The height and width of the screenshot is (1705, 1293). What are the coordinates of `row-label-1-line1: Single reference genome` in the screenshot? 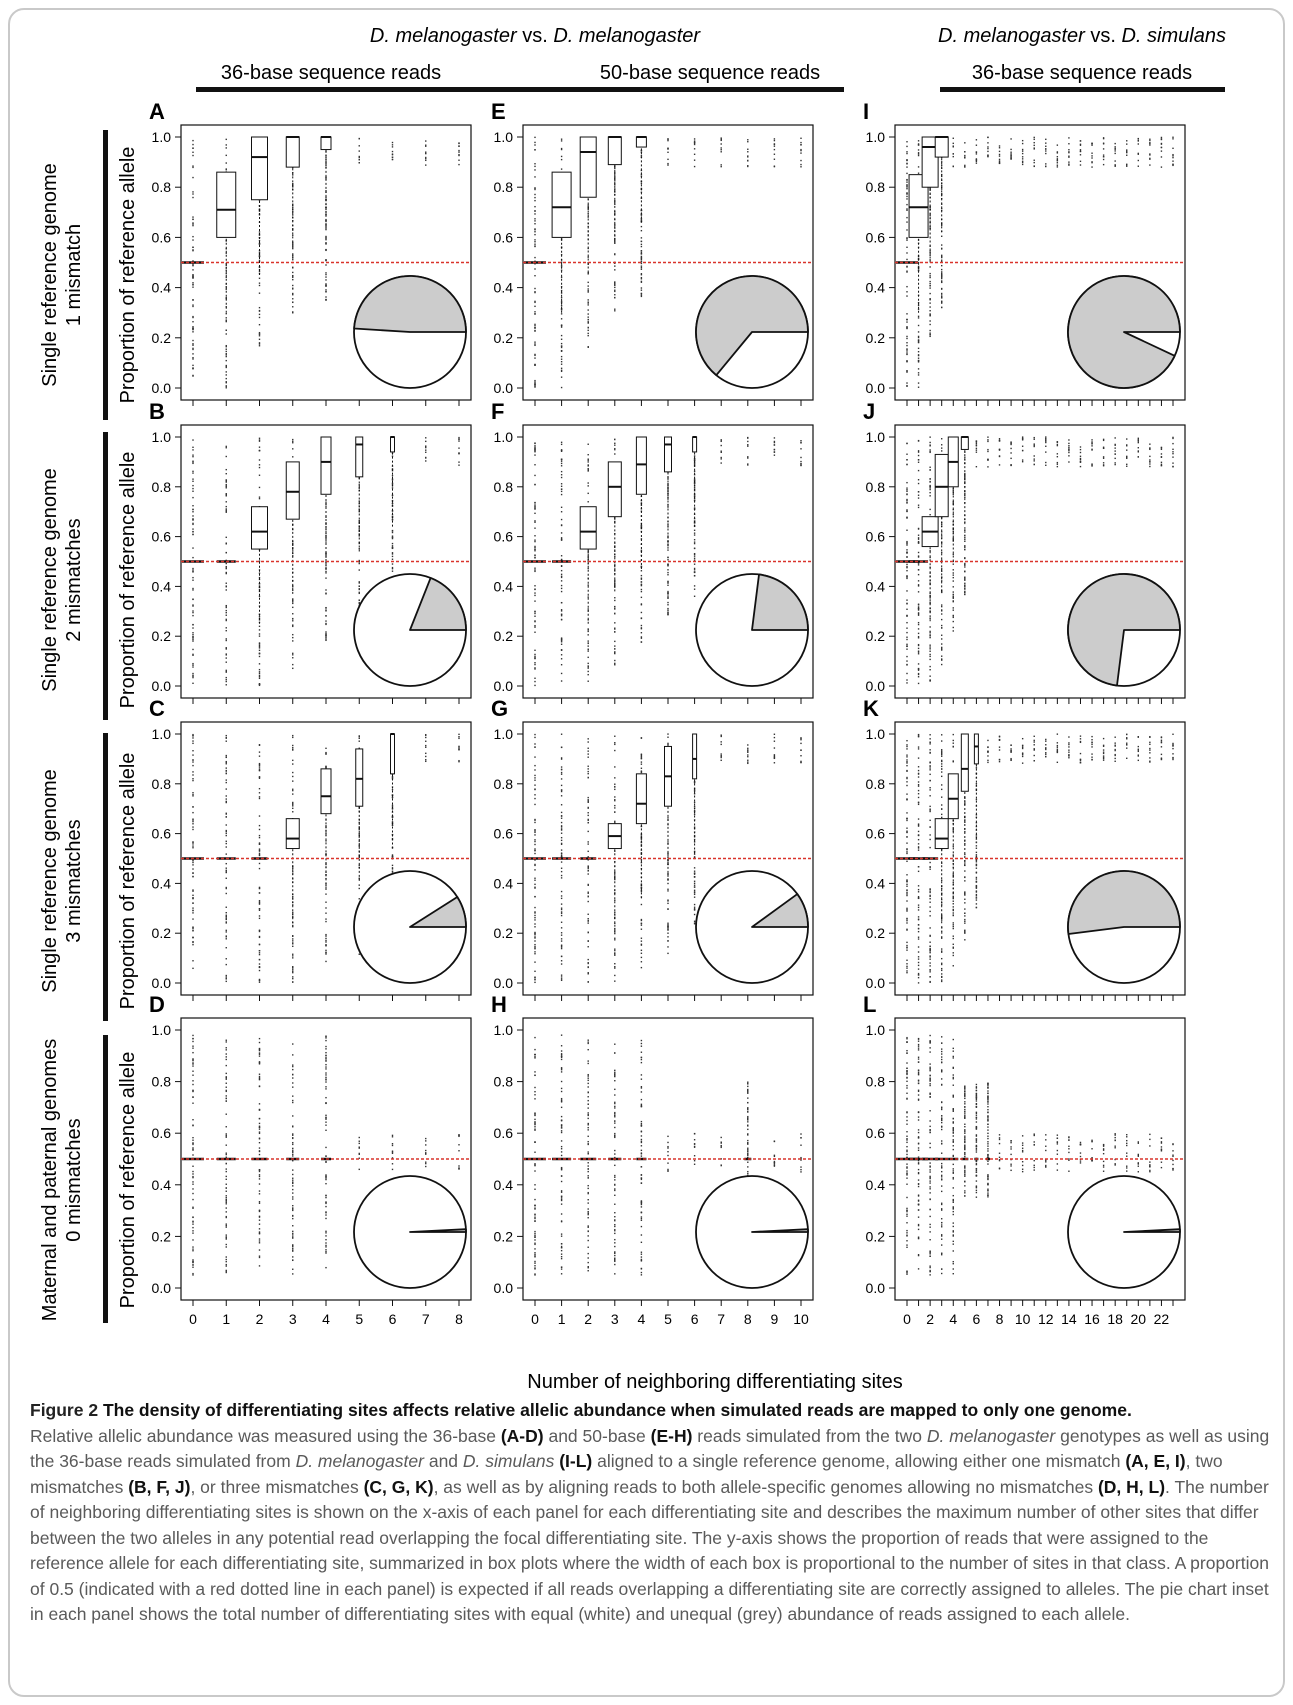 It's located at (50, 274).